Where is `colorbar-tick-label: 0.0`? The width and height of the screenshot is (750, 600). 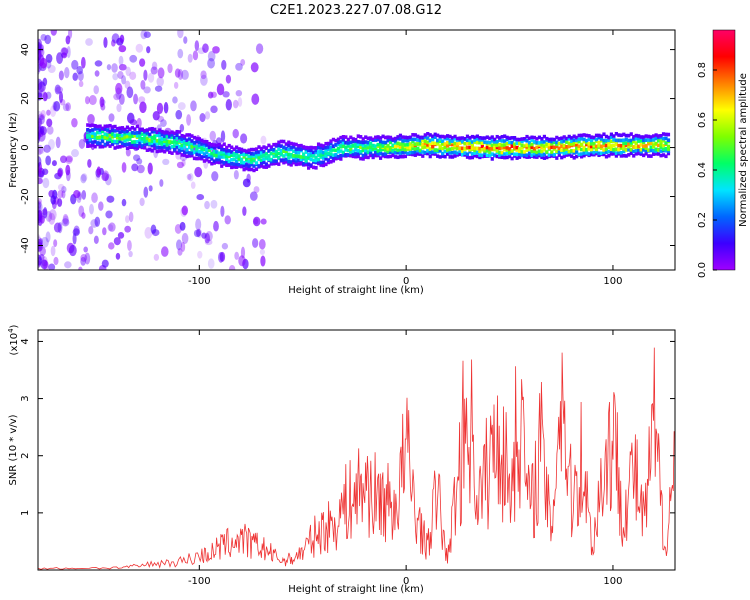 colorbar-tick-label: 0.0 is located at coordinates (702, 270).